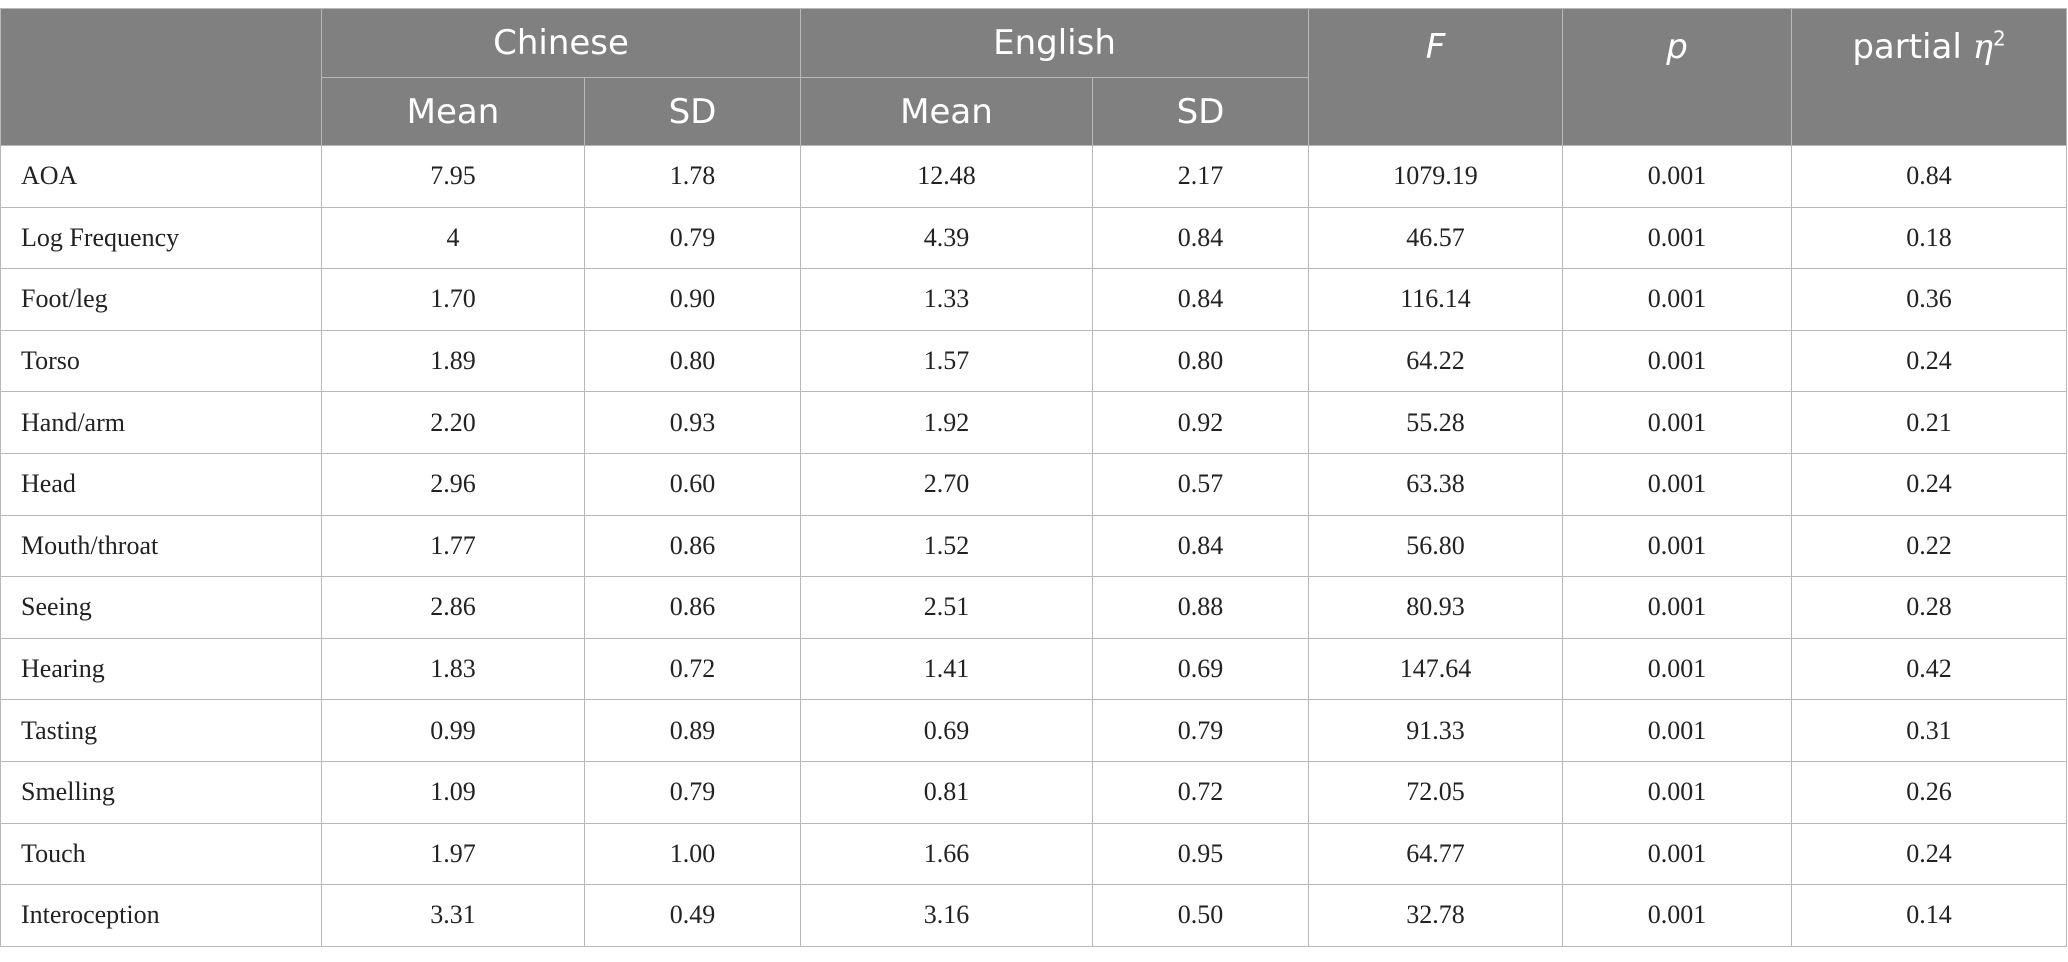  What do you see at coordinates (1435, 361) in the screenshot?
I see `f-cell: 64.22` at bounding box center [1435, 361].